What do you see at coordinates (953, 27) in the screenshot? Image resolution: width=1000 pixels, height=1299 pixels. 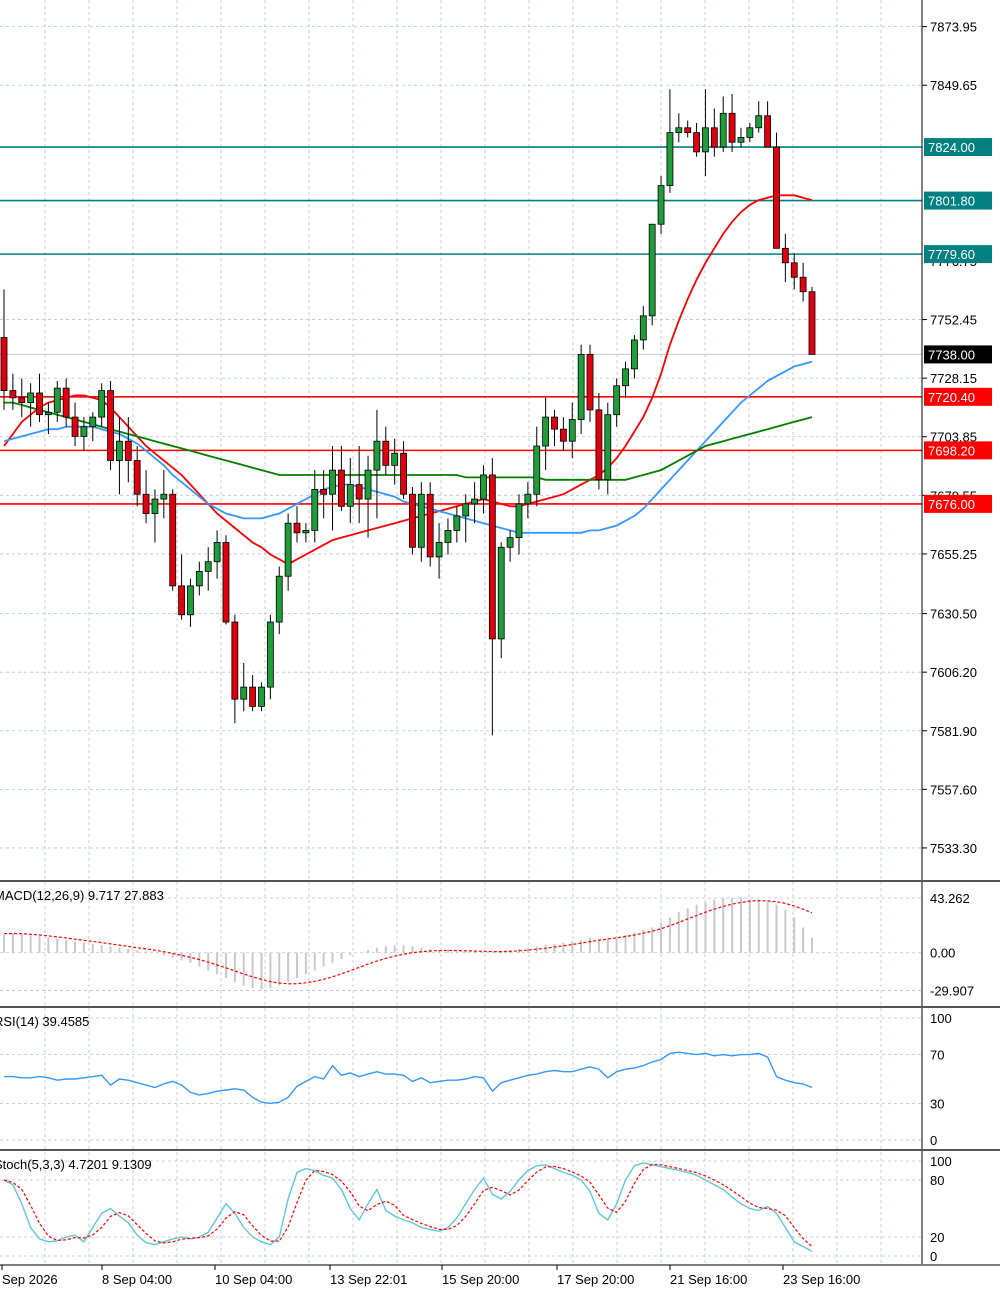 I see `price-tick-label: 7873.95` at bounding box center [953, 27].